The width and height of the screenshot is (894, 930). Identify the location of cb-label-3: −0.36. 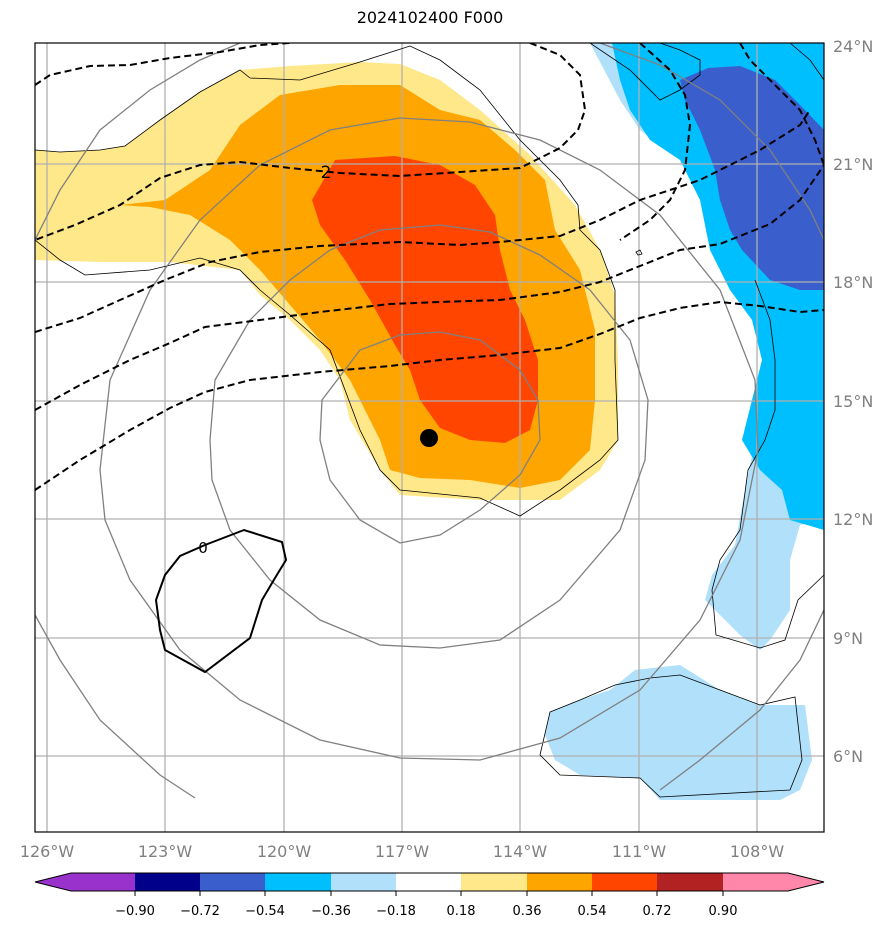
(331, 911).